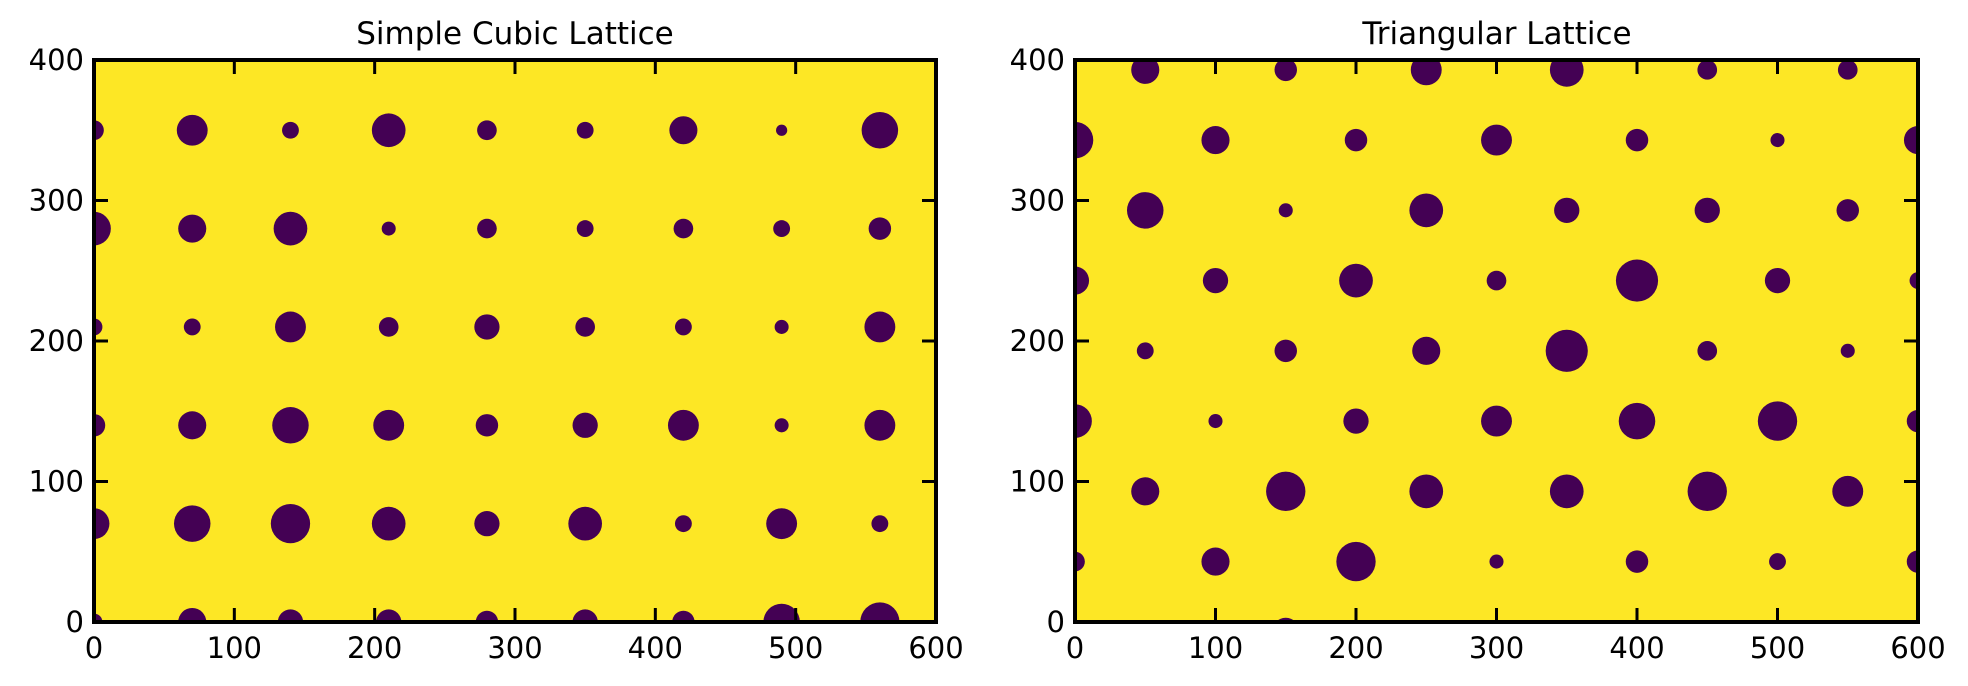 Image resolution: width=1968 pixels, height=686 pixels. What do you see at coordinates (1037, 482) in the screenshot?
I see `y-tick-label: 100` at bounding box center [1037, 482].